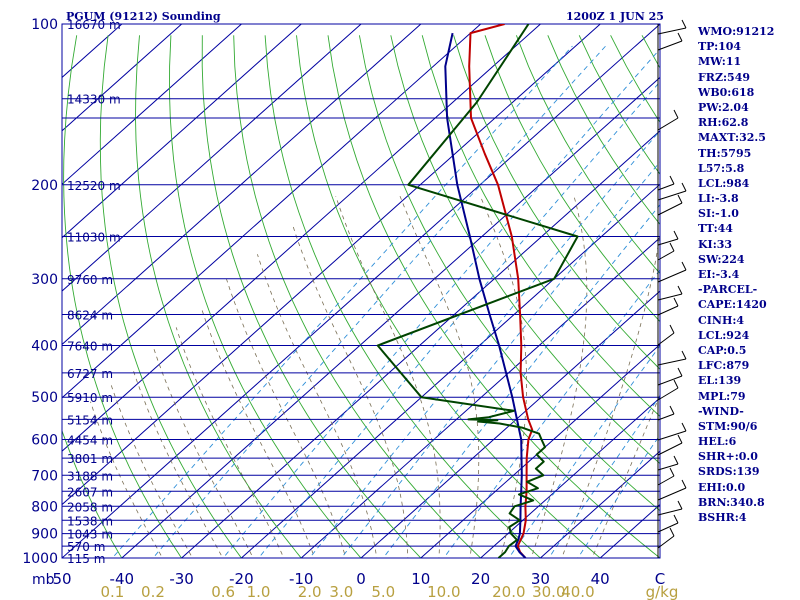 The width and height of the screenshot is (800, 600). What do you see at coordinates (44, 347) in the screenshot?
I see `pressure-tick-label: 400` at bounding box center [44, 347].